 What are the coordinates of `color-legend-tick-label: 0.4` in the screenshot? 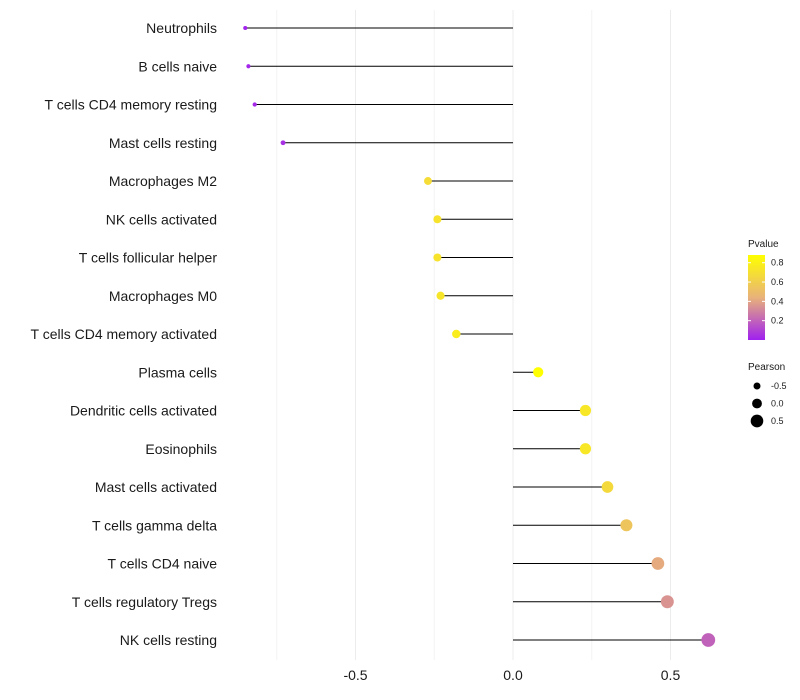 It's located at (777, 301).